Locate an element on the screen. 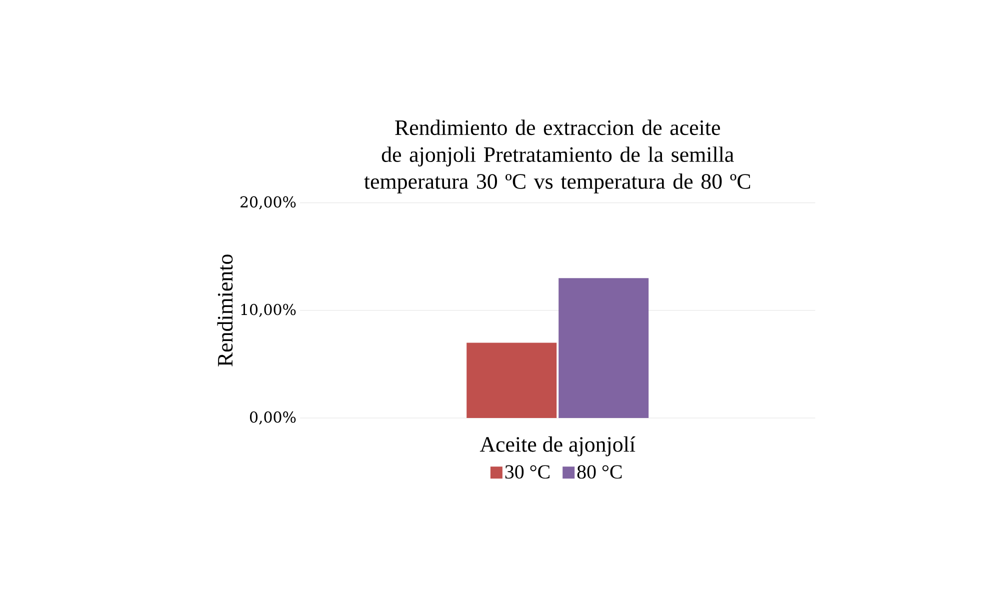 This screenshot has height=598, width=989. y-tick-label: 20,00% is located at coordinates (268, 203).